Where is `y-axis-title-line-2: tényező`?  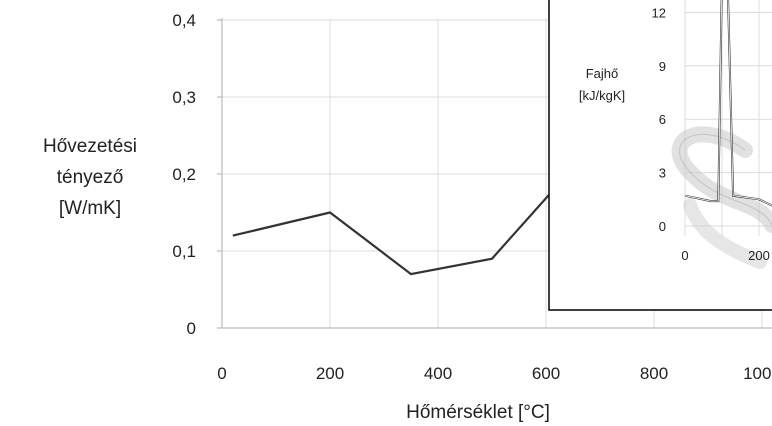 y-axis-title-line-2: tényező is located at coordinates (90, 177).